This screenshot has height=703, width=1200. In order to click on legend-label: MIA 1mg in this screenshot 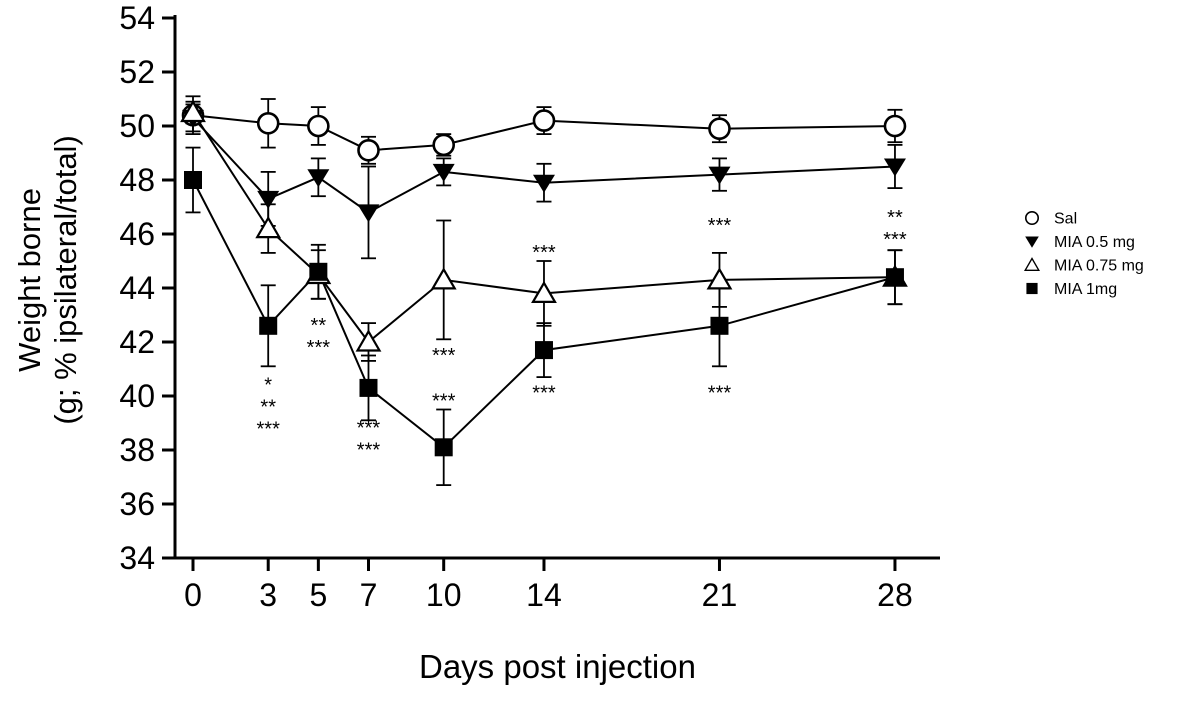, I will do `click(1085, 289)`.